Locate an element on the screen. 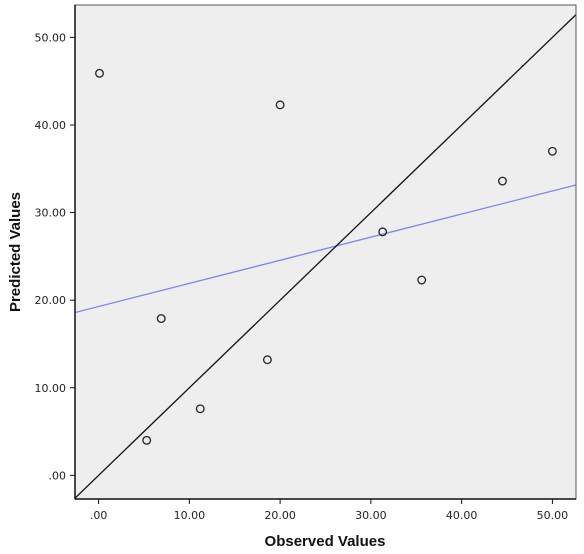 This screenshot has width=584, height=554. y-tick-label: .00 is located at coordinates (58, 475).